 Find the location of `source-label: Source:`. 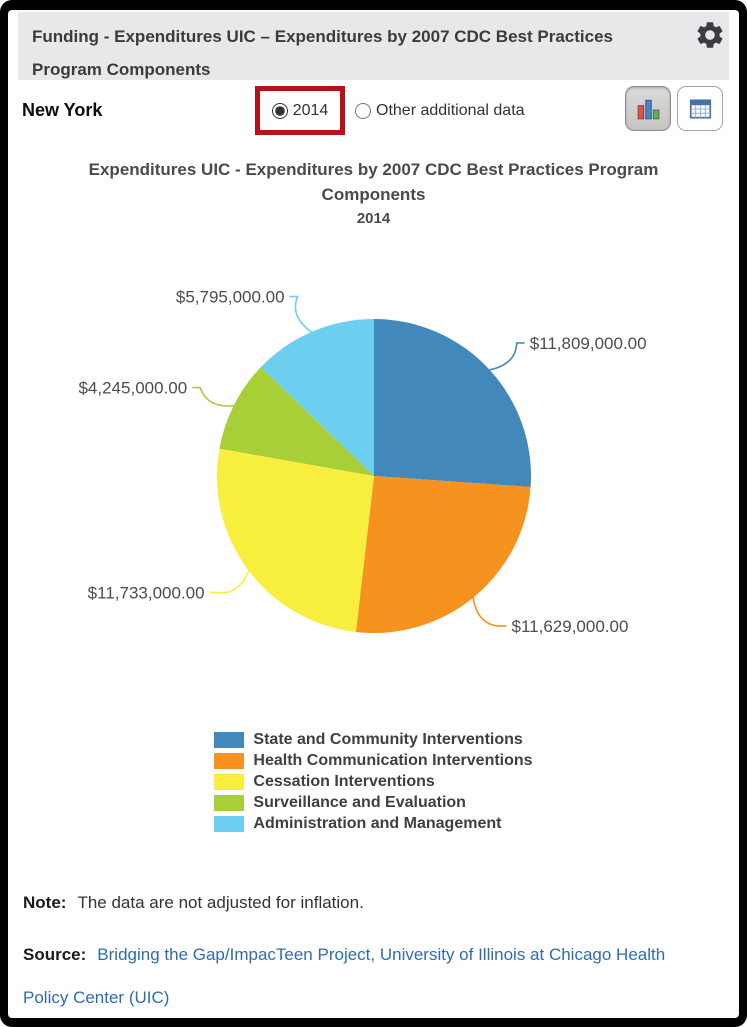

source-label: Source: is located at coordinates (55, 954).